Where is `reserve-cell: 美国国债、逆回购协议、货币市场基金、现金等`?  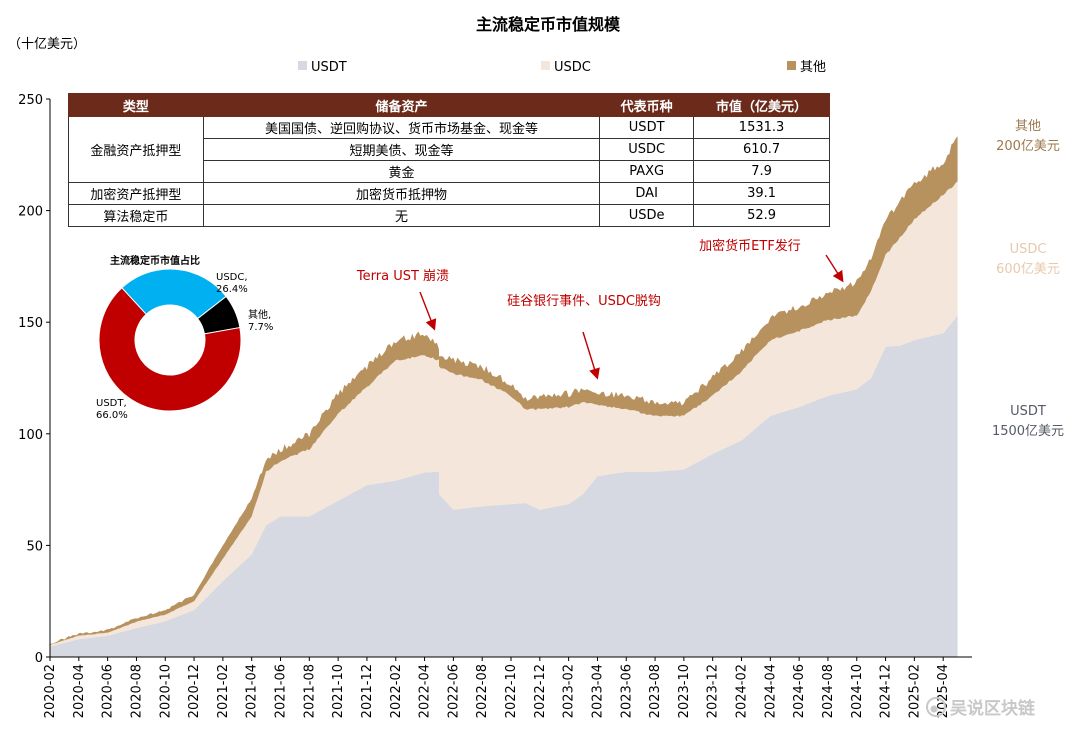 reserve-cell: 美国国债、逆回购协议、货币市场基金、现金等 is located at coordinates (401, 127).